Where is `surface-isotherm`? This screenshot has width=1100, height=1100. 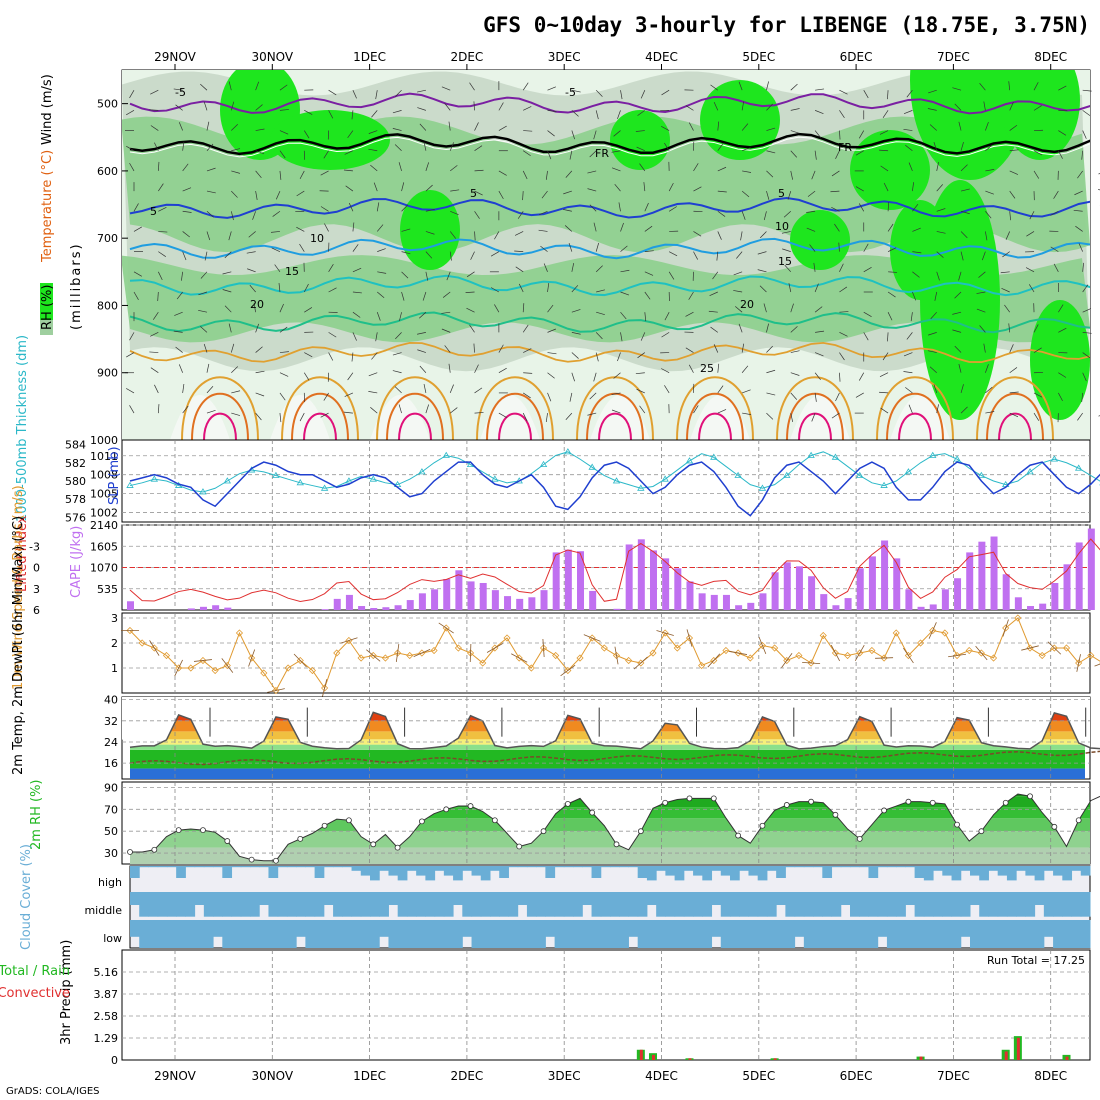 surface-isotherm is located at coordinates (320, 426).